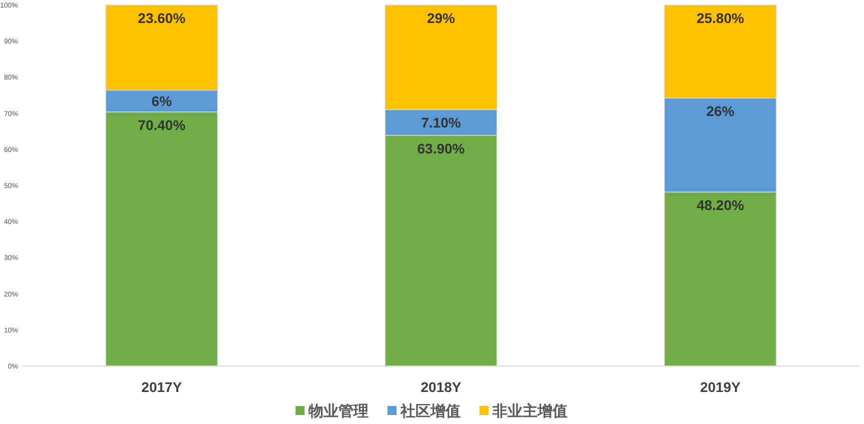 The height and width of the screenshot is (424, 864). I want to click on x-tick-label: 2019Y, so click(721, 387).